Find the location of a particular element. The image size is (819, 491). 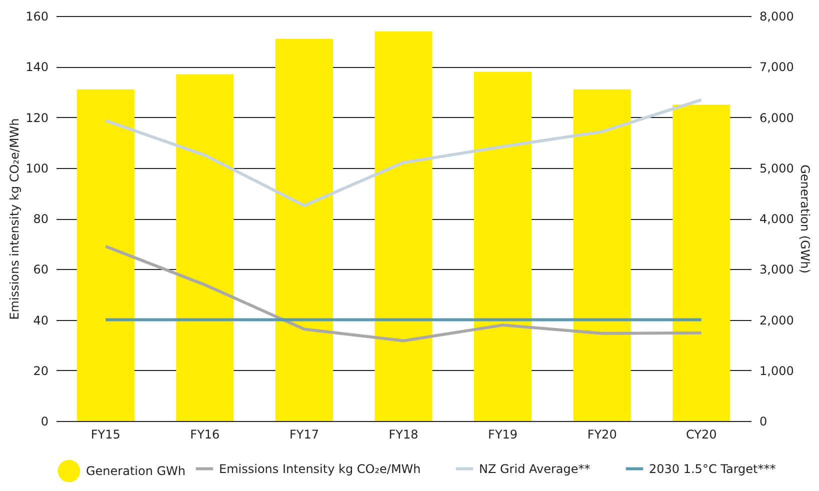

x-tick-label: FY20 is located at coordinates (602, 435).